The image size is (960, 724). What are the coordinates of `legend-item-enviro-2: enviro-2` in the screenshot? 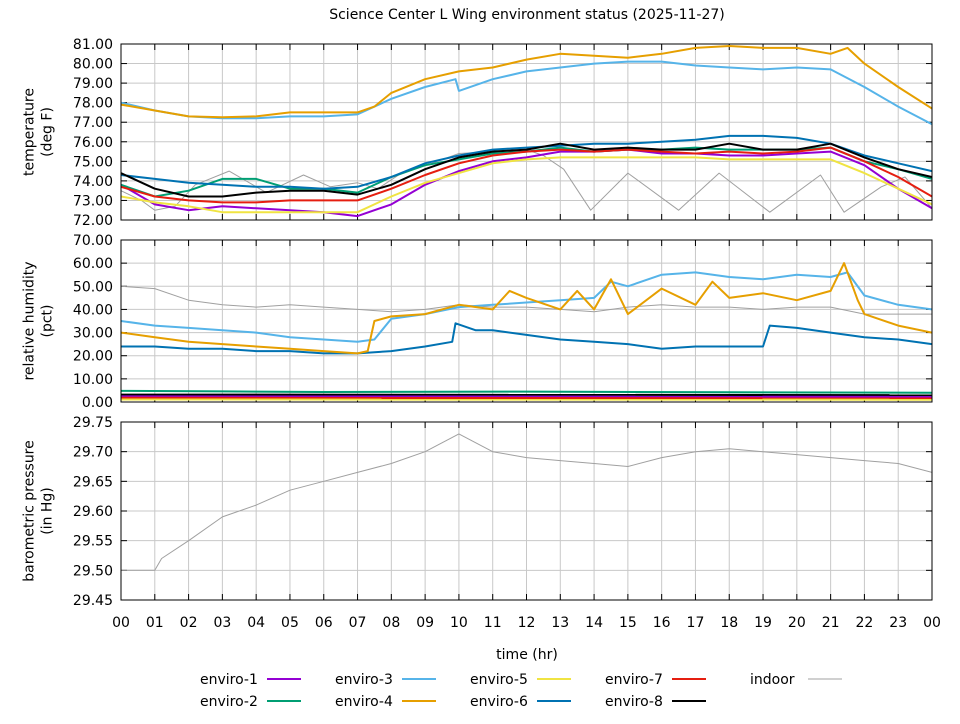 It's located at (250, 702).